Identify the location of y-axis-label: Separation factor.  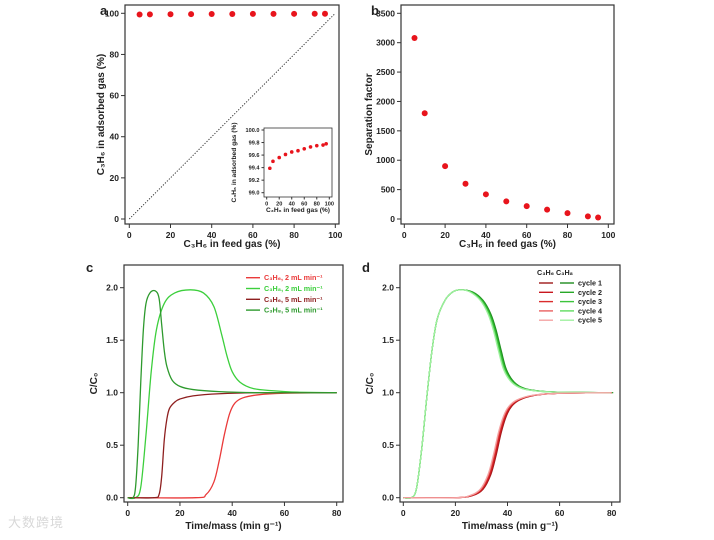
(369, 114).